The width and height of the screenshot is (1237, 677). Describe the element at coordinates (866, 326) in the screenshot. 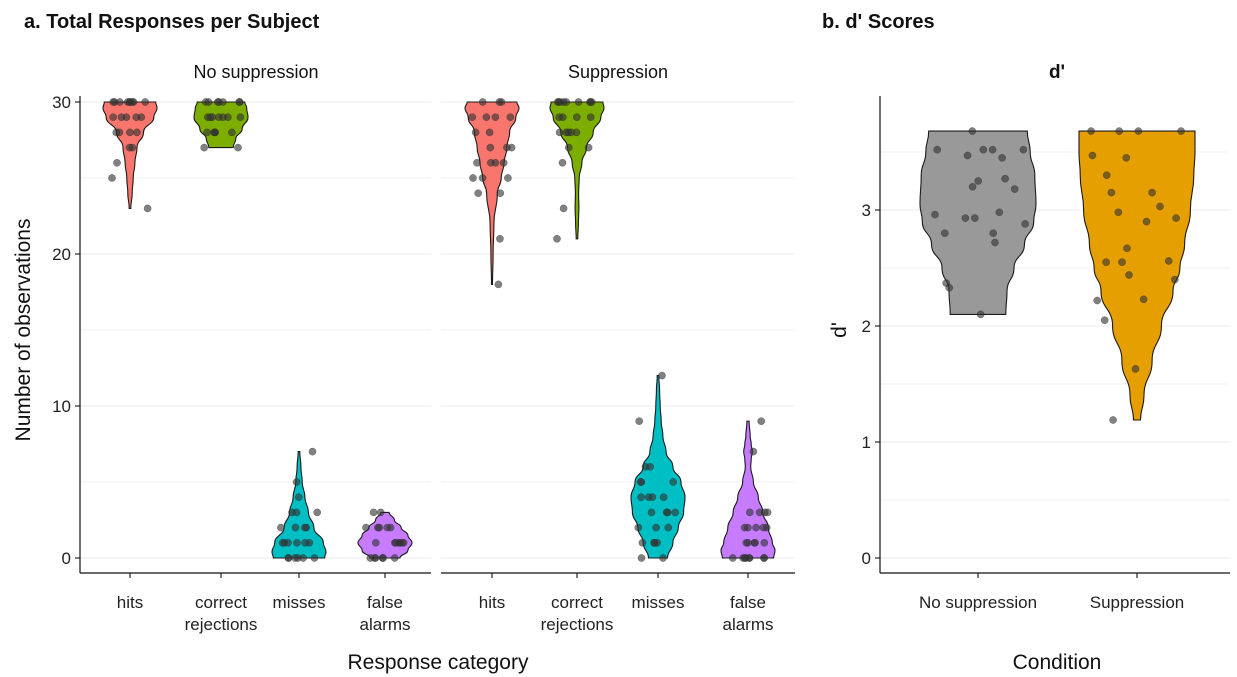

I see `panel-b-y-tick-label: 2` at that location.